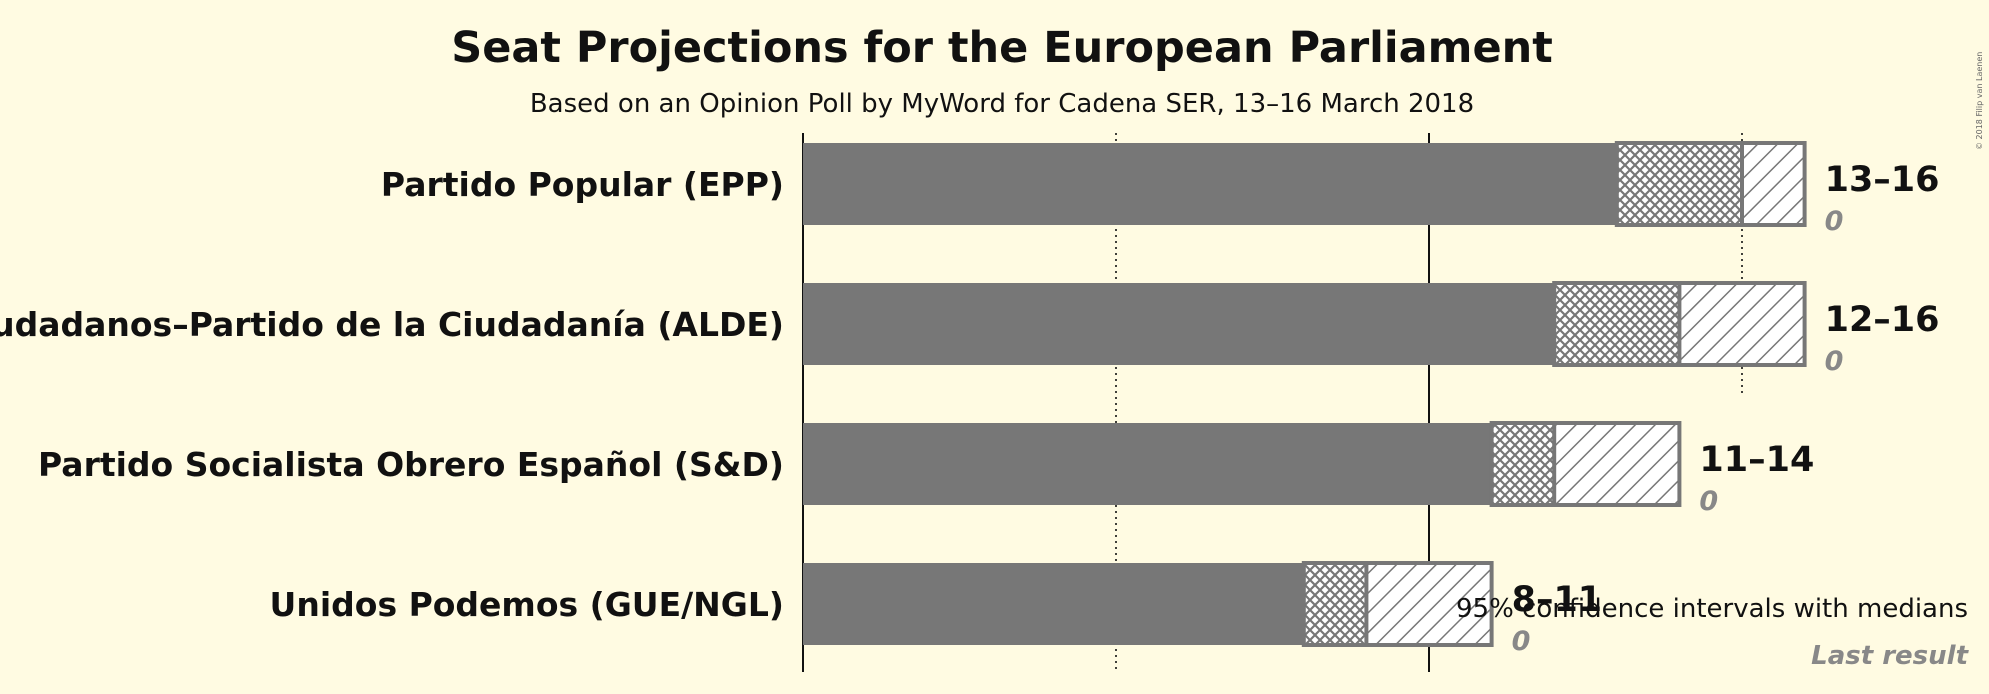  I want to click on party-label: Unidos Podemos (GUE/NGL), so click(527, 604).